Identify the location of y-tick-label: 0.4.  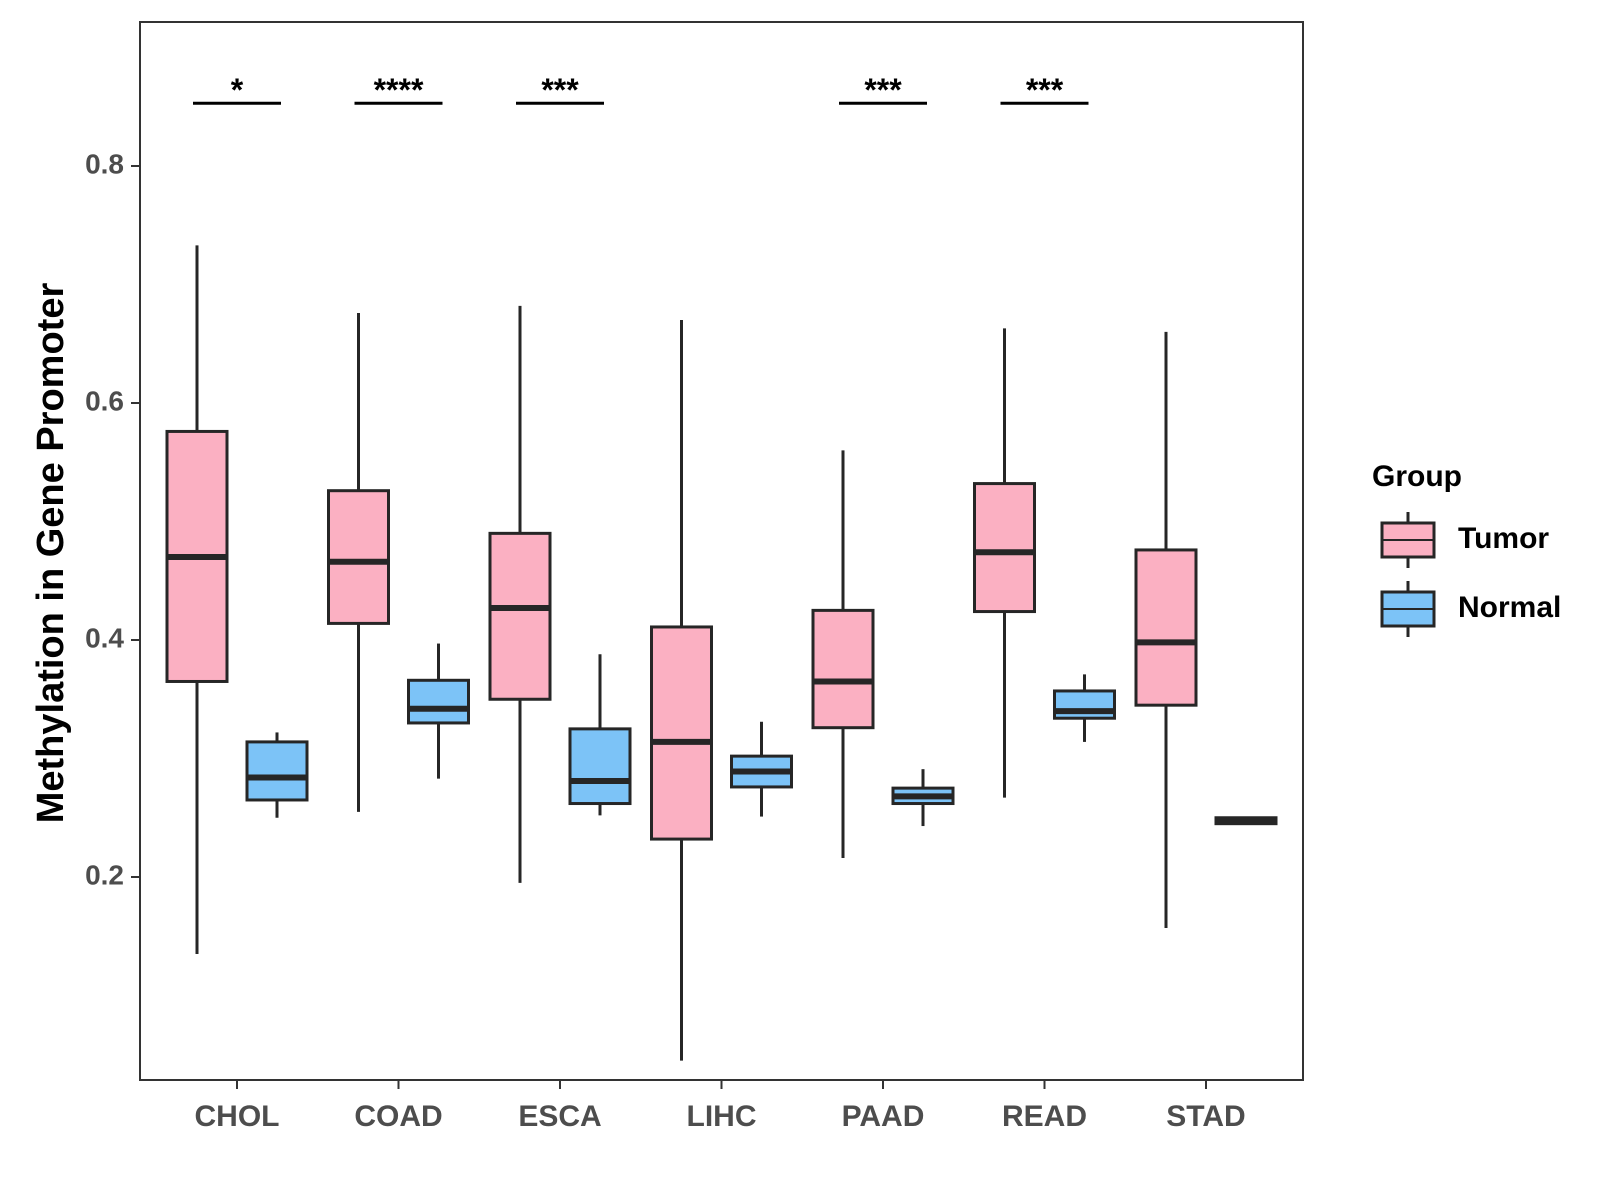
(104, 637).